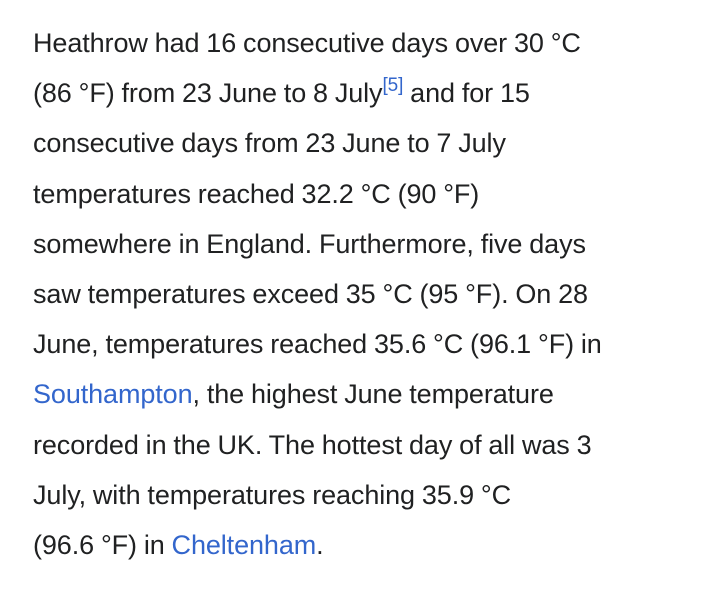 The width and height of the screenshot is (720, 601). I want to click on cheltenham-link: Cheltenham, so click(244, 545).